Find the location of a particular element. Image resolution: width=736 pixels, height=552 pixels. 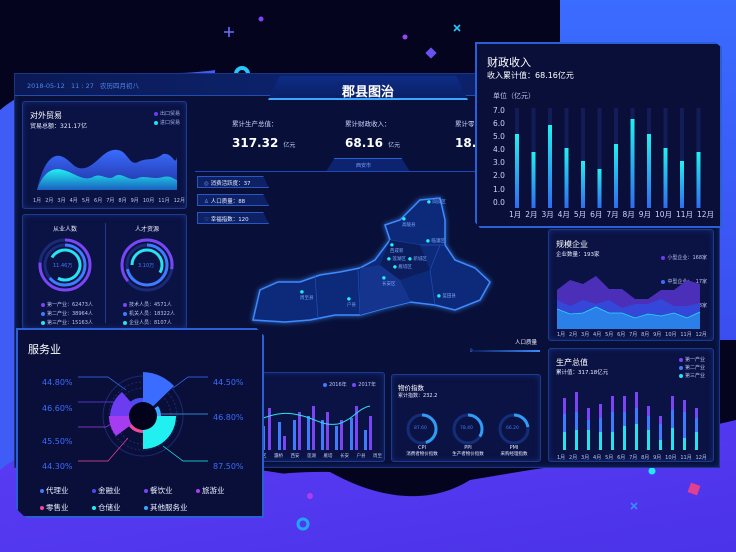

panel-subtitle: 累计指数：232.2 is located at coordinates (418, 396).